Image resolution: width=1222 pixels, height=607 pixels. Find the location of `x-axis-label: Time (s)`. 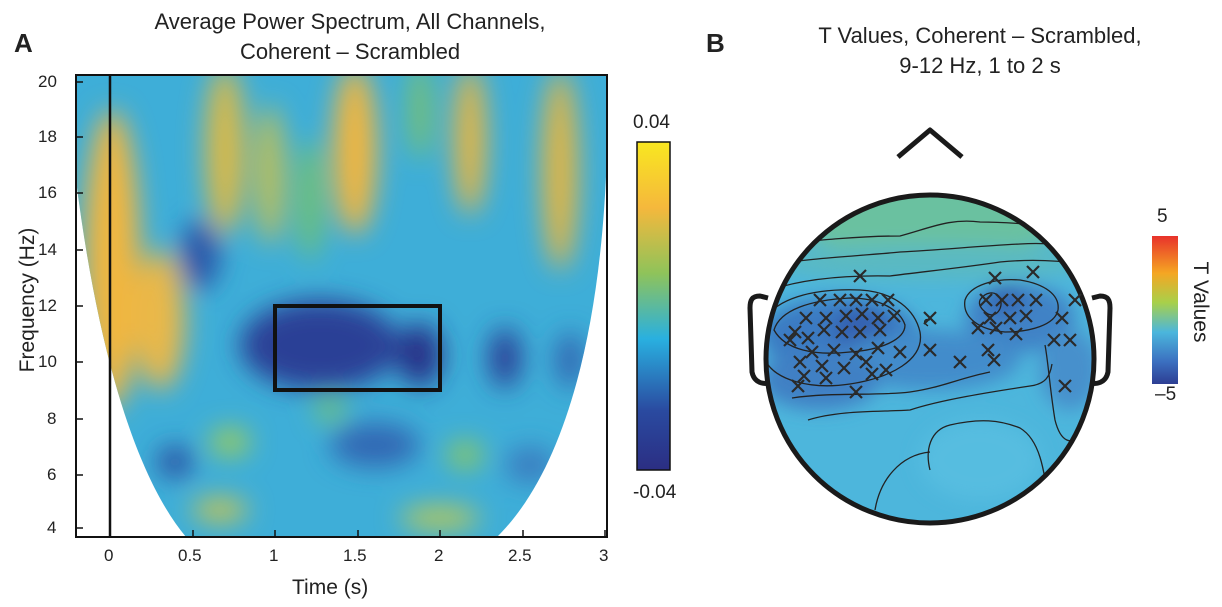

x-axis-label: Time (s) is located at coordinates (330, 587).